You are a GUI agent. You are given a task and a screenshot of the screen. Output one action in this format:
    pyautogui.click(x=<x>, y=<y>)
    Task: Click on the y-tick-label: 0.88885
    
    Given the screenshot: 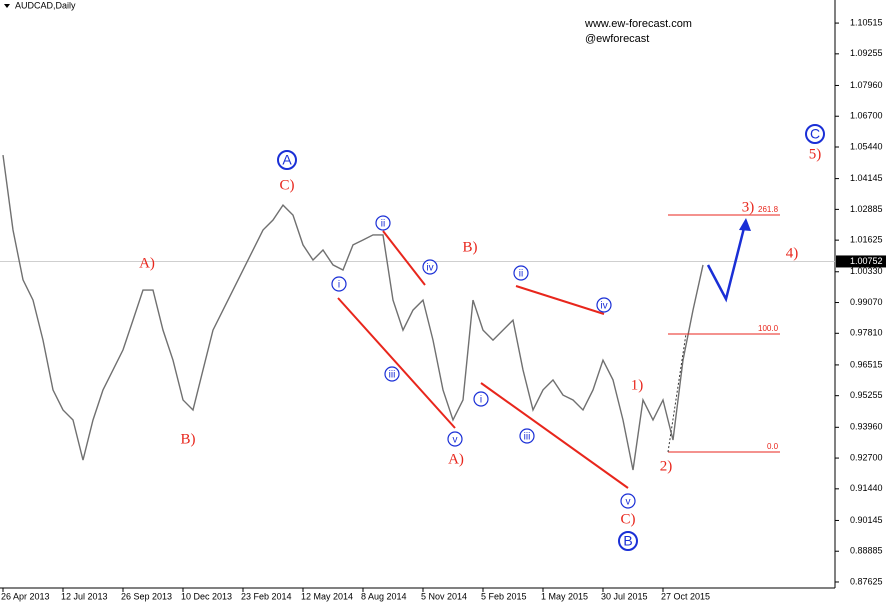 What is the action you would take?
    pyautogui.click(x=866, y=551)
    